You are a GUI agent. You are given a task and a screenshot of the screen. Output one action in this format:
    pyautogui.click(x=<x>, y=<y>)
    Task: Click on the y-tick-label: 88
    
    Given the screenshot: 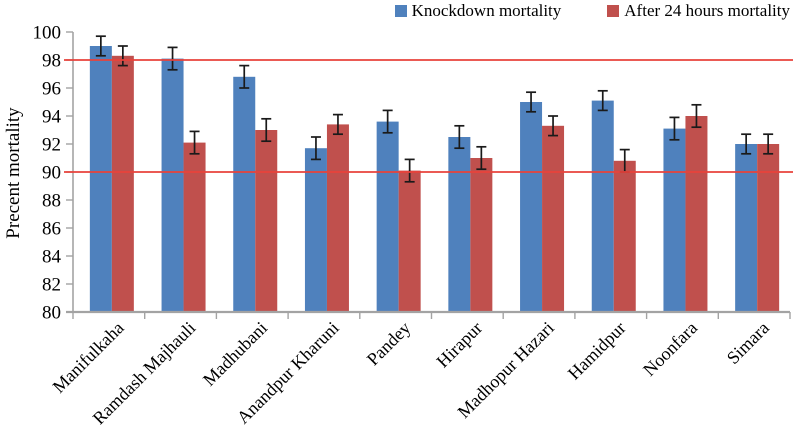 What is the action you would take?
    pyautogui.click(x=51, y=201)
    